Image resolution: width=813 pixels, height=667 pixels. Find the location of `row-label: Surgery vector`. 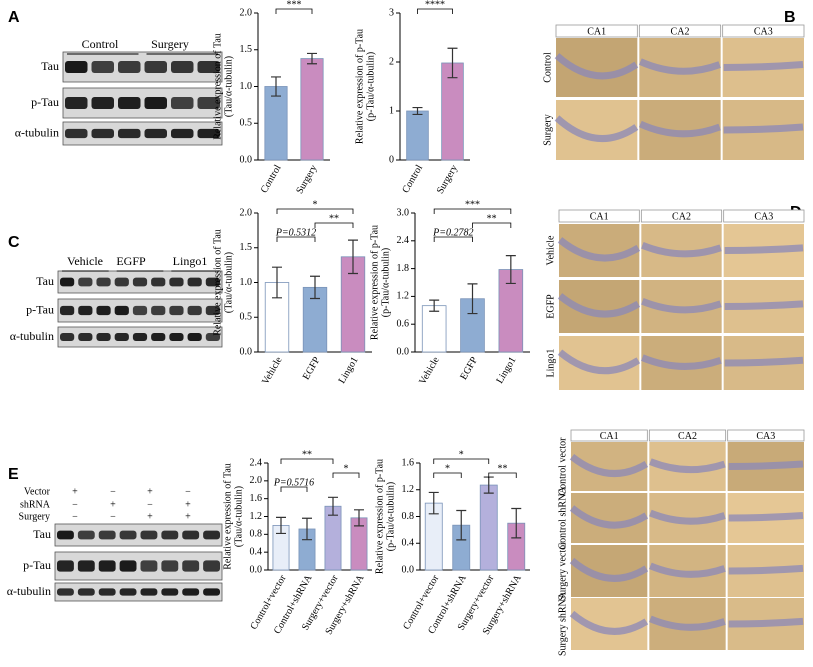

row-label: Surgery vector is located at coordinates (562, 571).